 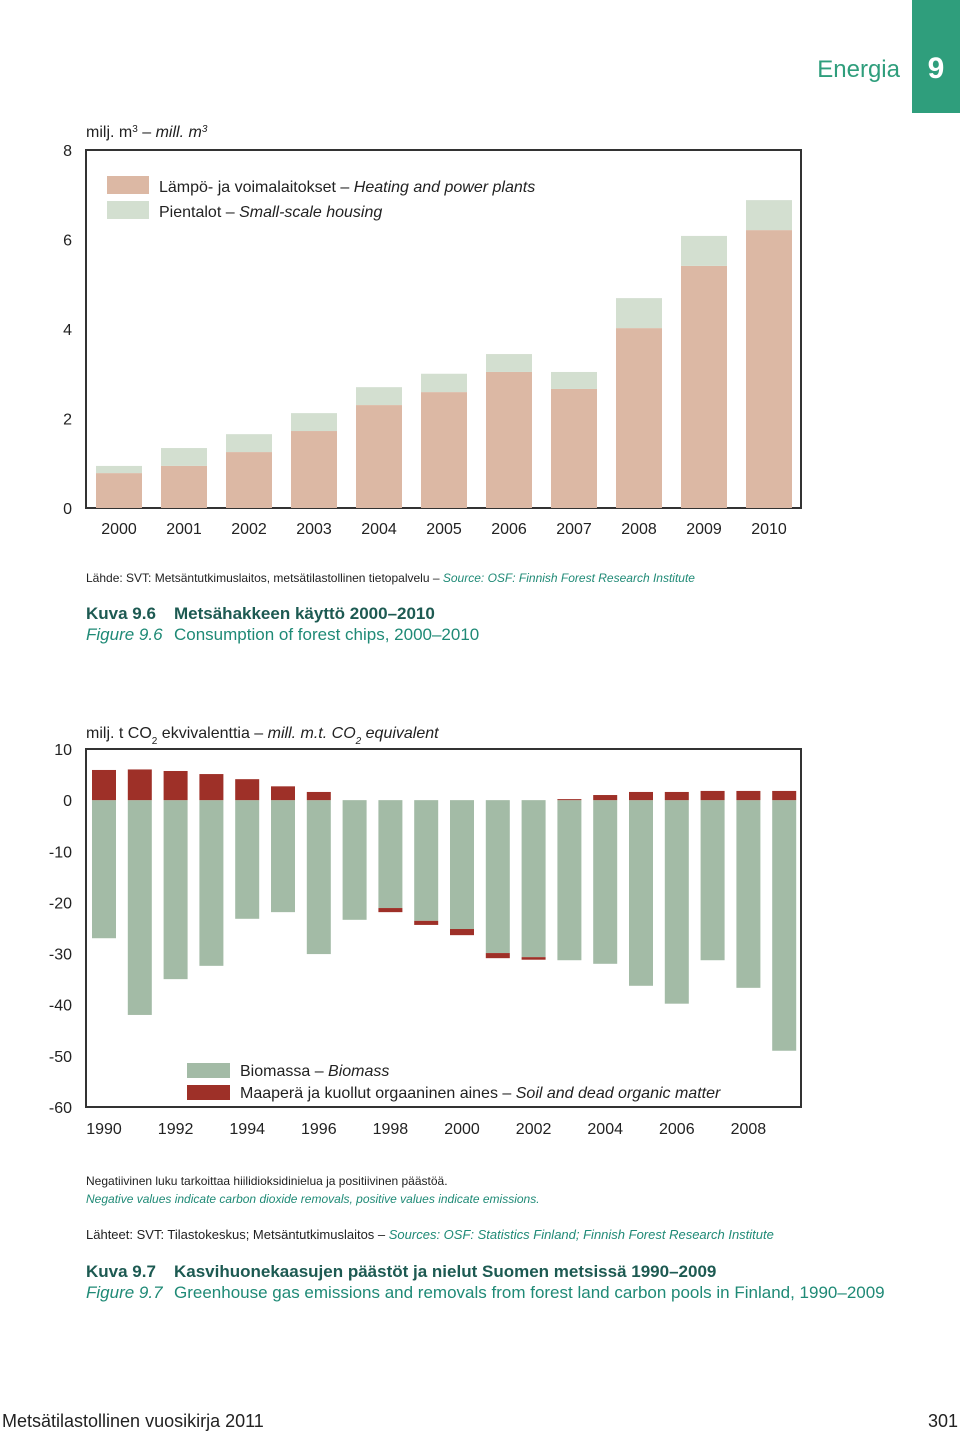 I want to click on axis-label-part: mill. m.t. CO, so click(x=312, y=733).